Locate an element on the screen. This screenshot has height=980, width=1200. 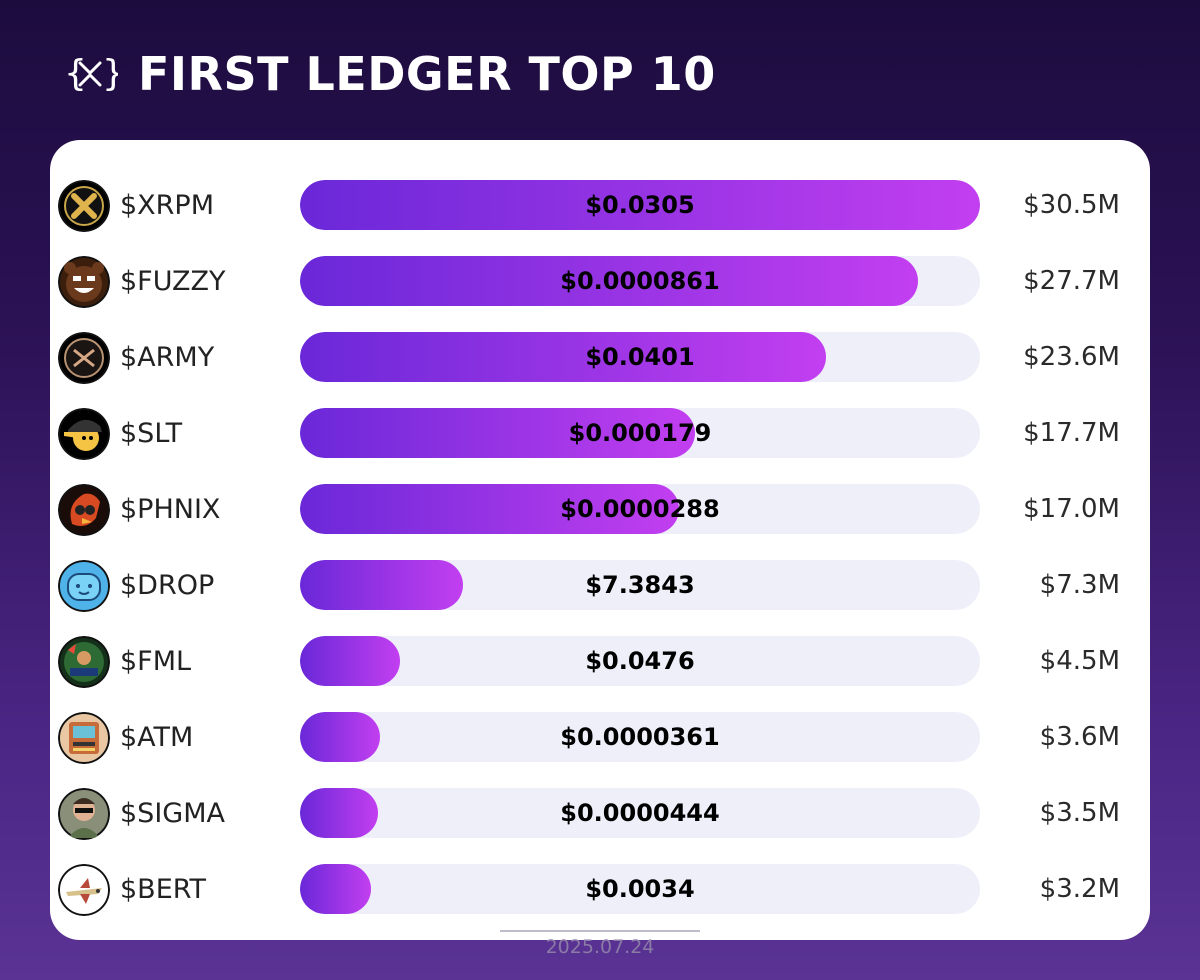
bar-row: $DROP $7.3843 $7.3M is located at coordinates (600, 586).